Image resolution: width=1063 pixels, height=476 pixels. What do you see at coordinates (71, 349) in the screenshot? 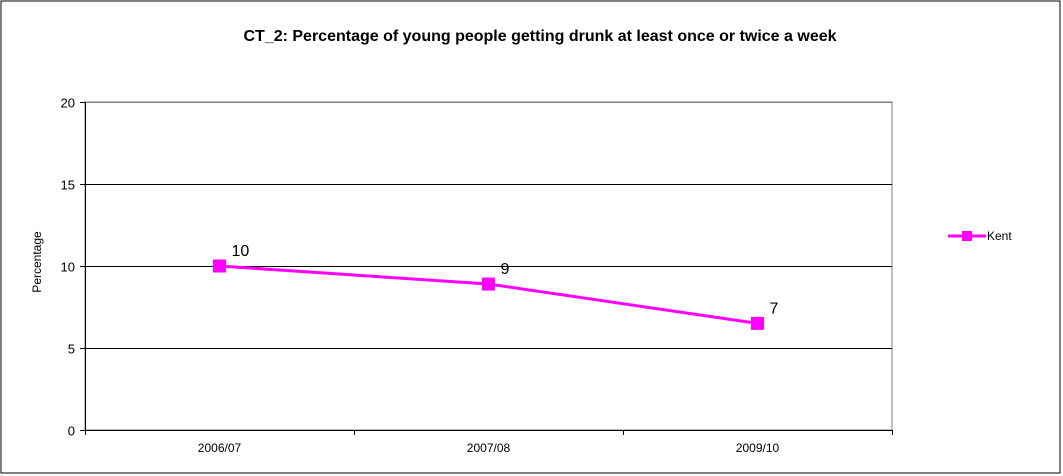
I see `y-tick-label: 5` at bounding box center [71, 349].